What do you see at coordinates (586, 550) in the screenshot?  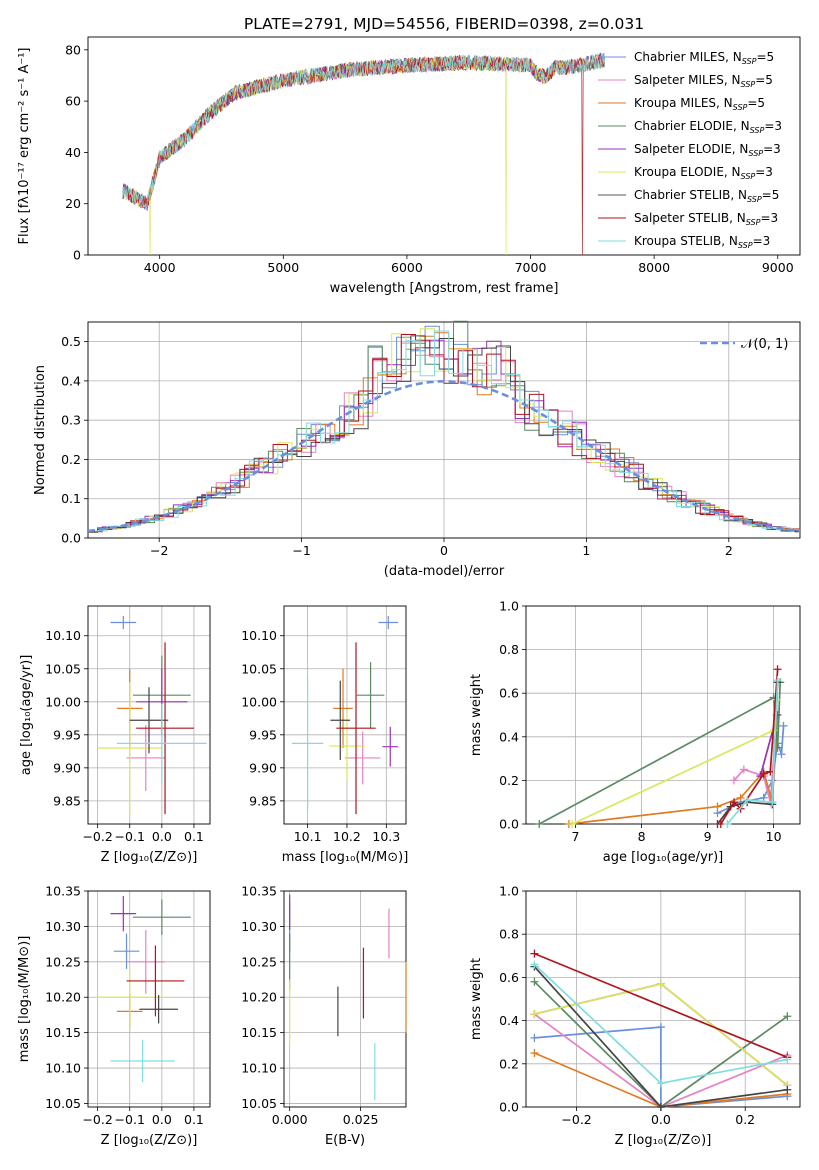 I see `x-tick-label: 1` at bounding box center [586, 550].